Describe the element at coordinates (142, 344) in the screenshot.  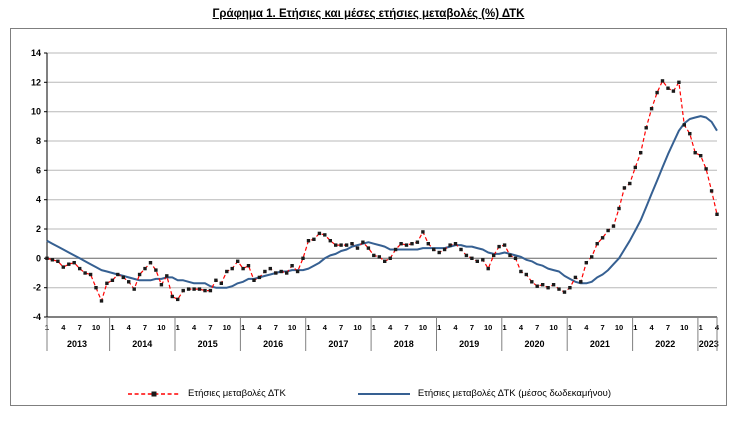
I see `svg-text: 2014` at that location.